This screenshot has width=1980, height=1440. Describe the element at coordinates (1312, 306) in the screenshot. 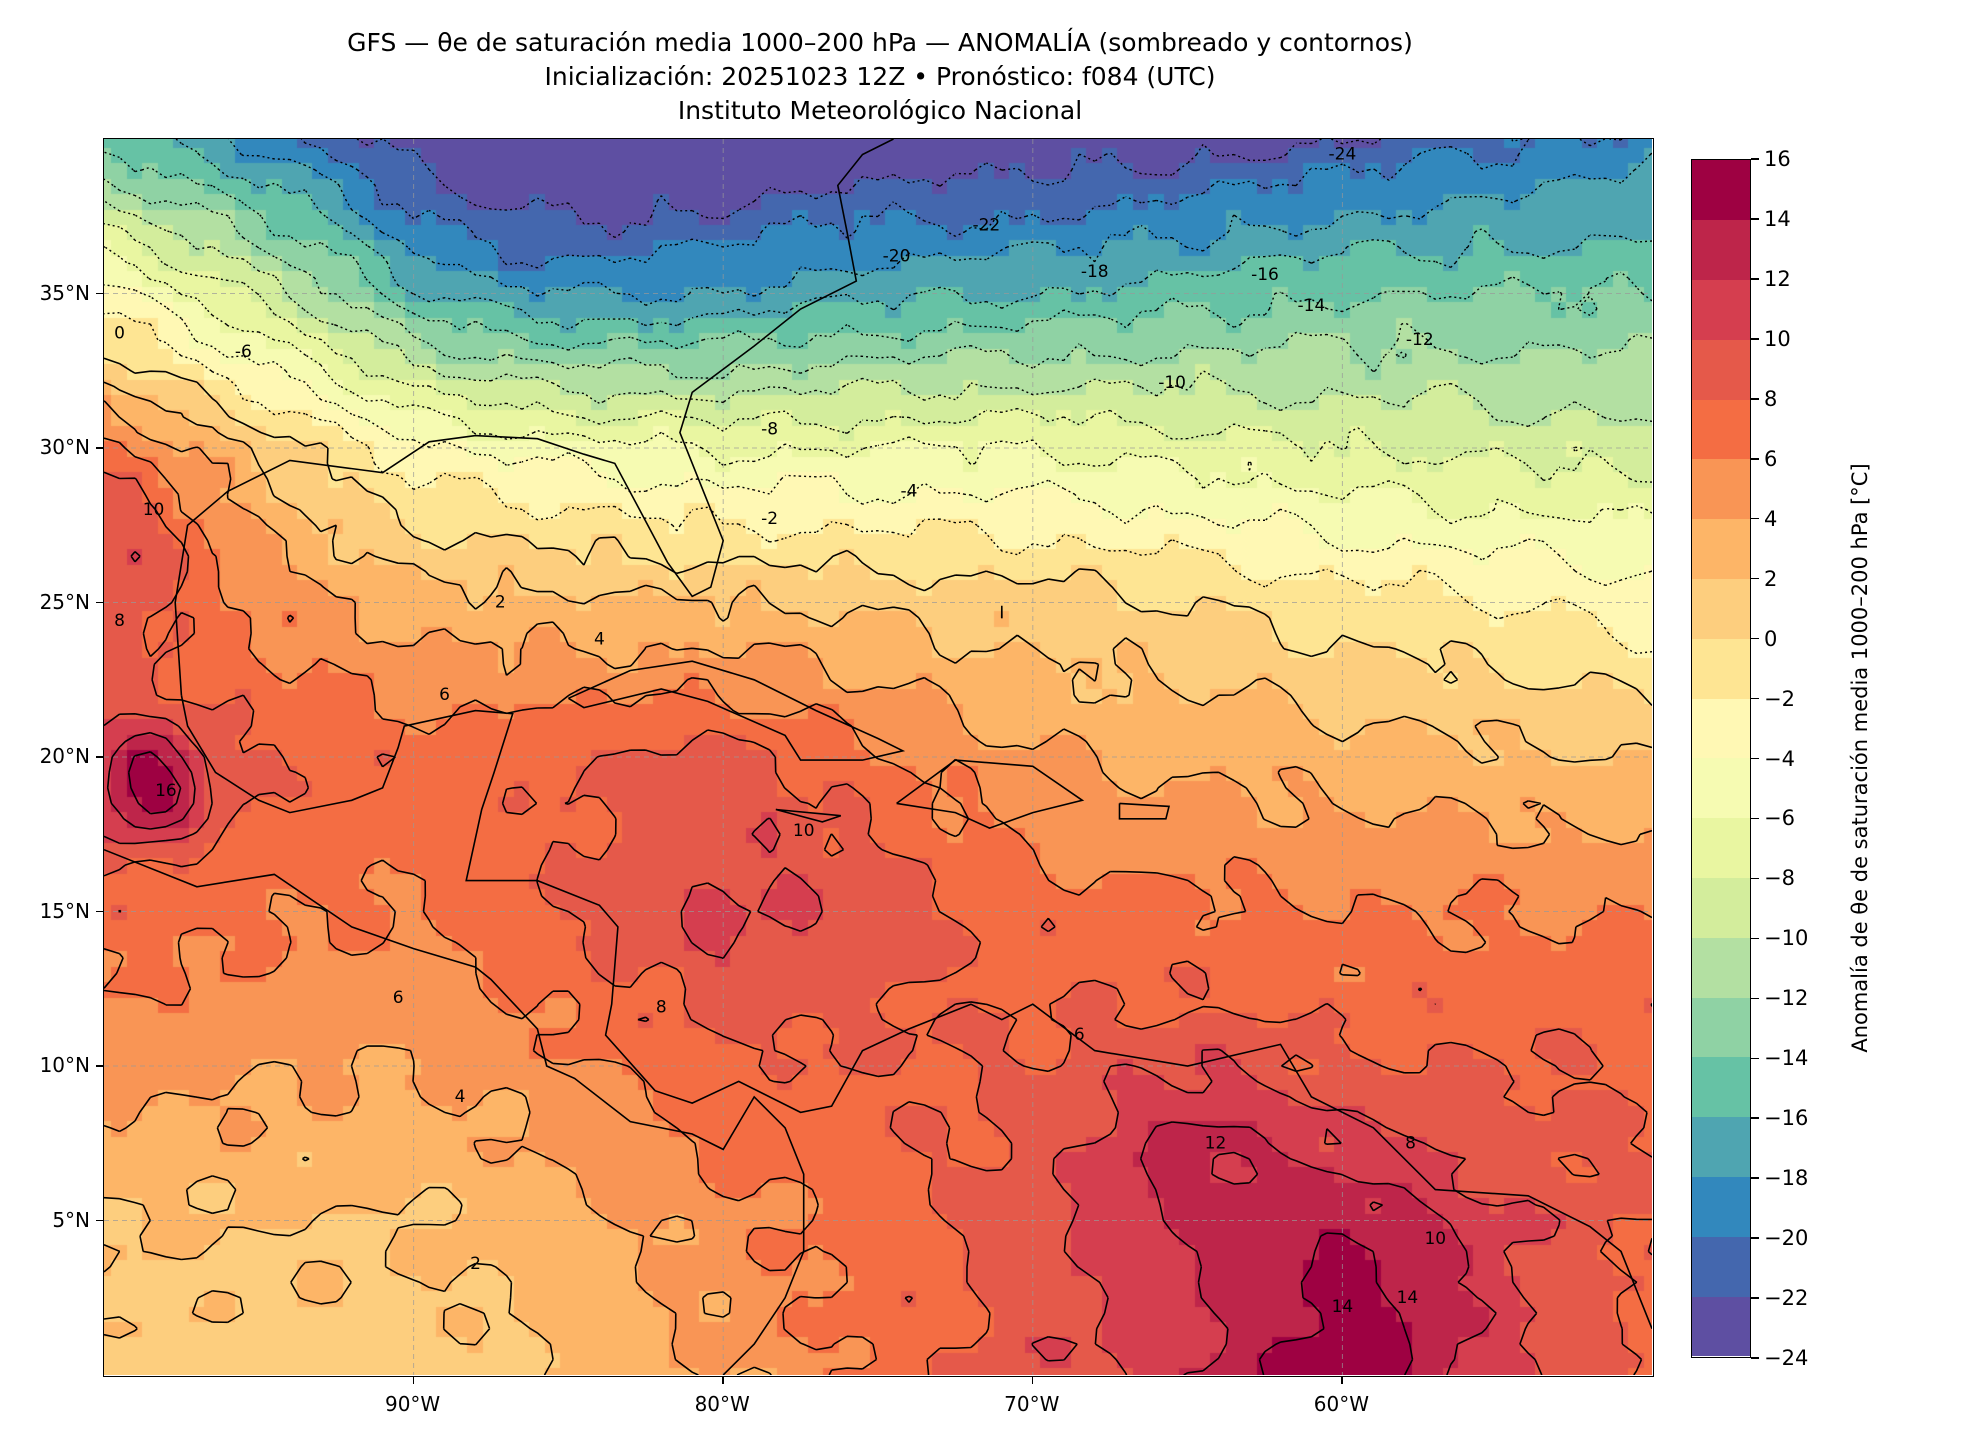

I see `contour-label: -14` at that location.